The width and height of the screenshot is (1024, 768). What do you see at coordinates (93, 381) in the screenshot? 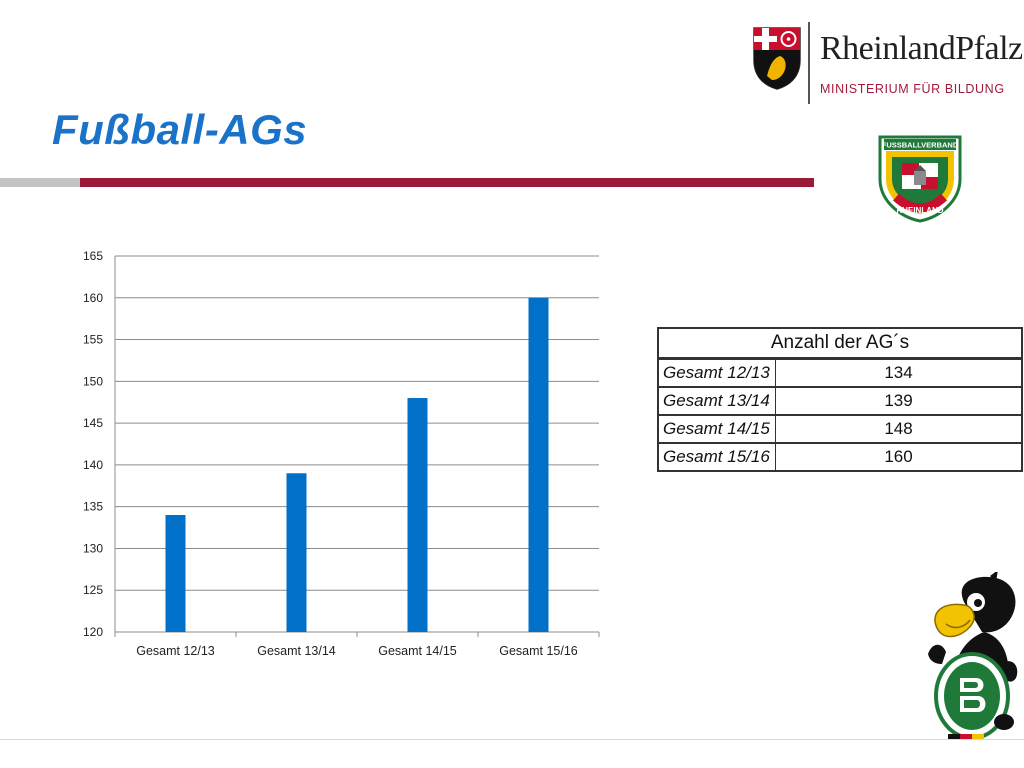
I see `y-tick-label: 150` at bounding box center [93, 381].